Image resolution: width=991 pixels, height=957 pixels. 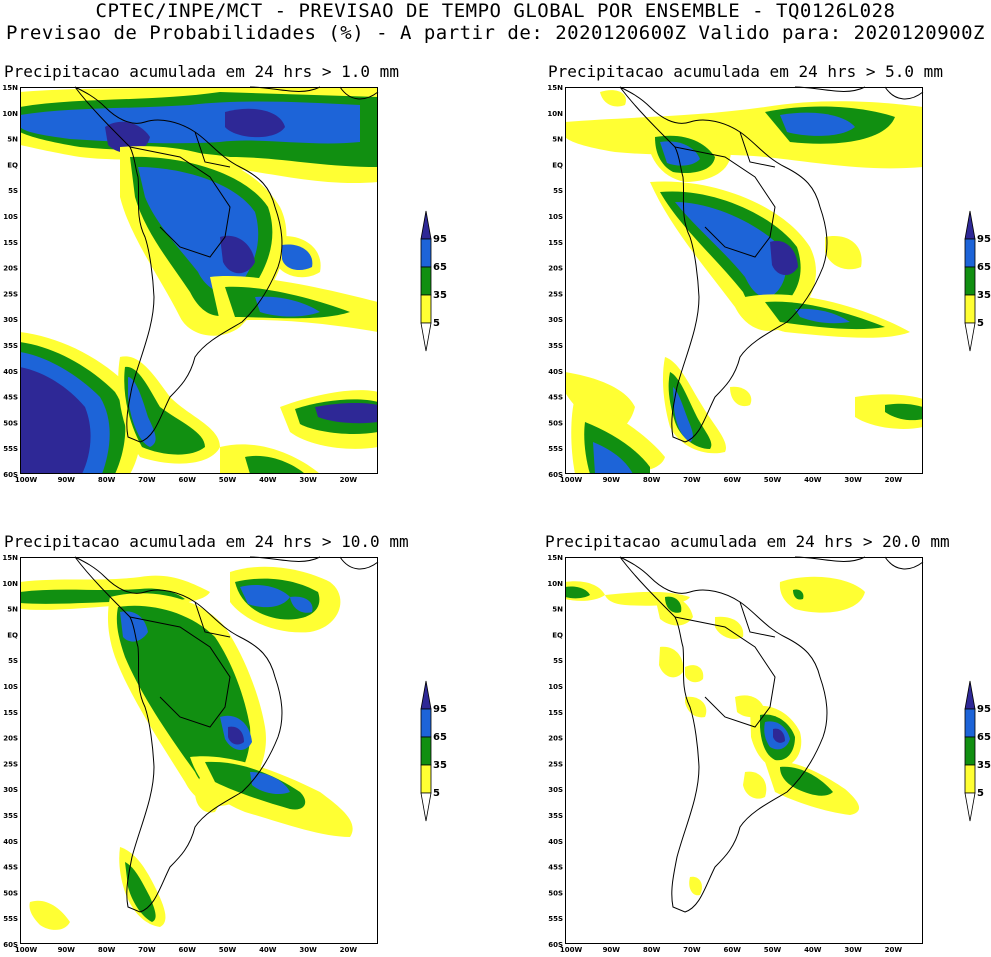 I want to click on continent-outline, so click(x=771, y=734).